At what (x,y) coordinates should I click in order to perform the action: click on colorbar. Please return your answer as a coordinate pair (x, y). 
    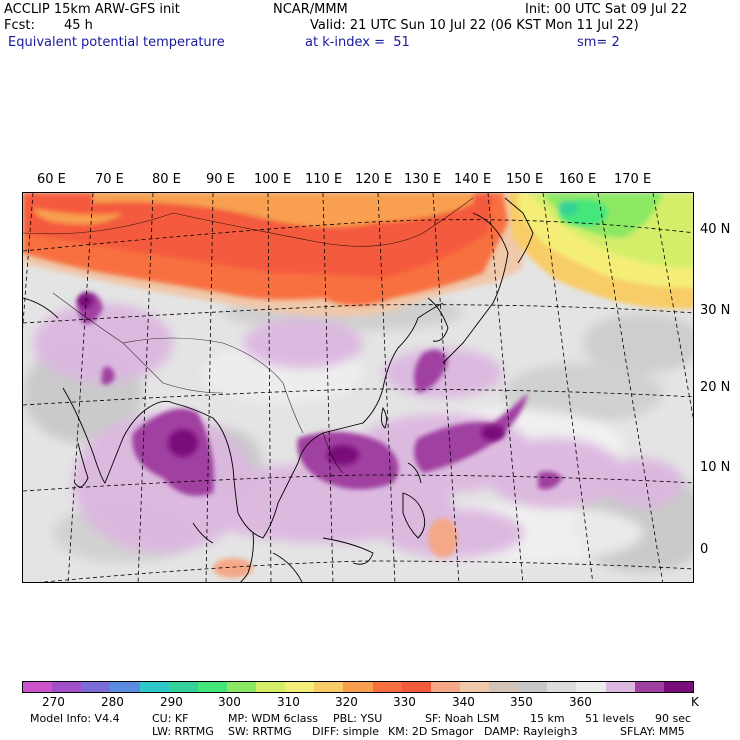
    Looking at the image, I should click on (358, 687).